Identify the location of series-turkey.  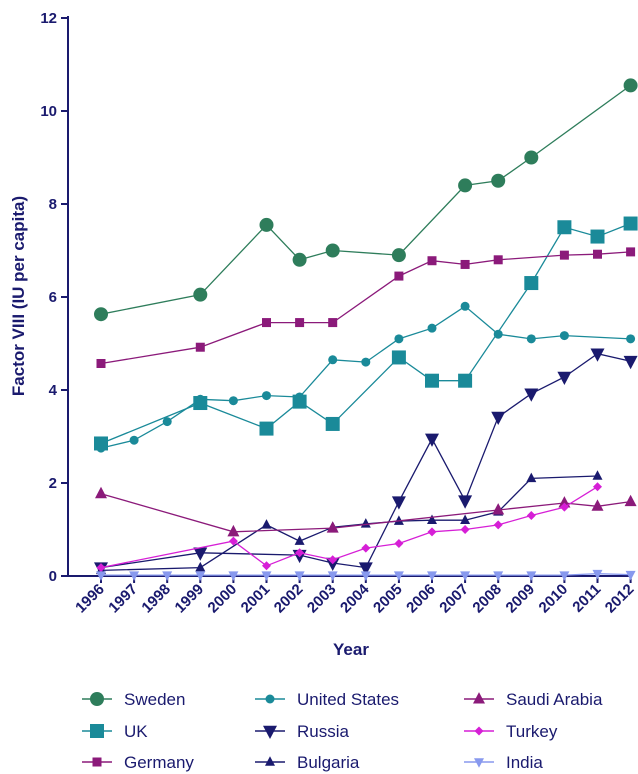
(349, 527).